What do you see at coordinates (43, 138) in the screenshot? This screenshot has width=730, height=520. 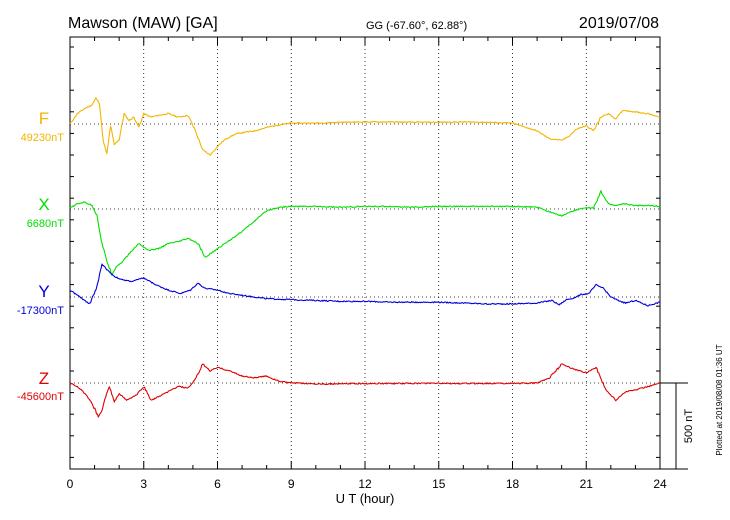 I see `series-baseline-f: 49230nT` at bounding box center [43, 138].